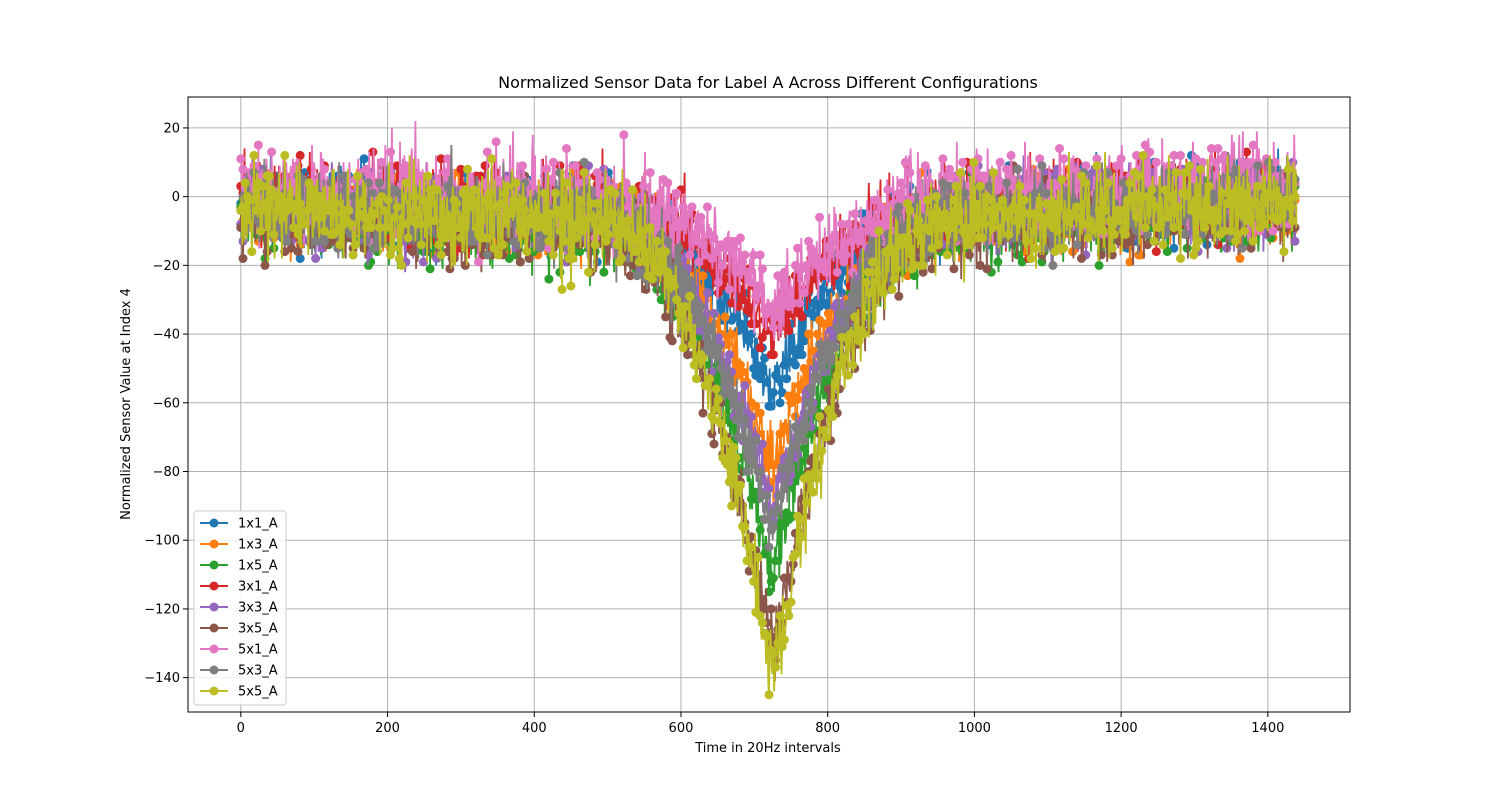 Image resolution: width=1500 pixels, height=800 pixels. What do you see at coordinates (258, 545) in the screenshot?
I see `legend-label: 1x3_A` at bounding box center [258, 545].